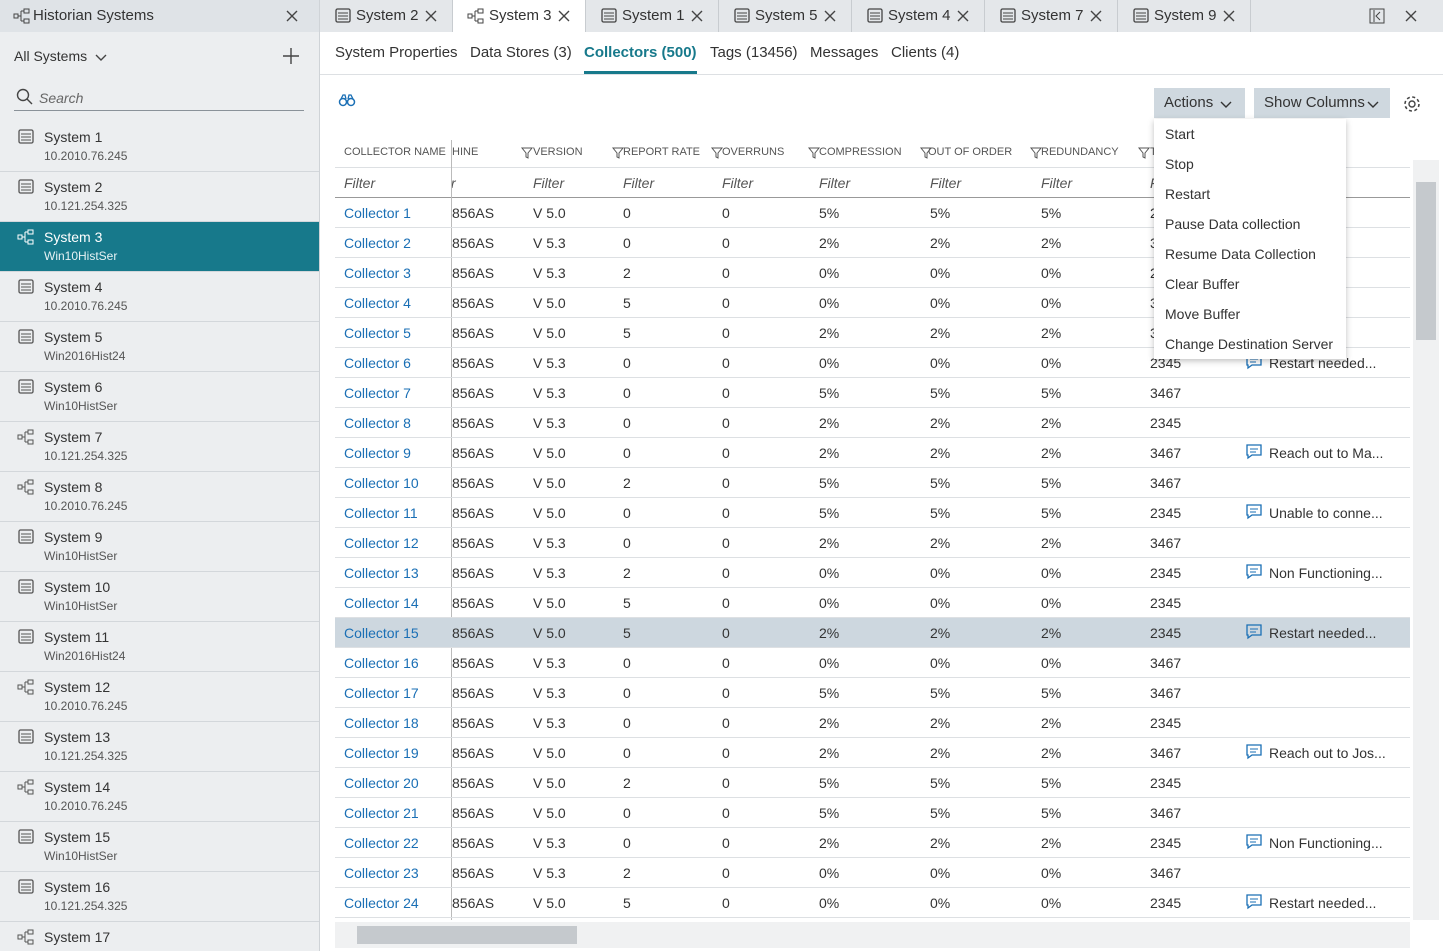 The width and height of the screenshot is (1443, 951). I want to click on column-header: COMPRESSION, so click(860, 152).